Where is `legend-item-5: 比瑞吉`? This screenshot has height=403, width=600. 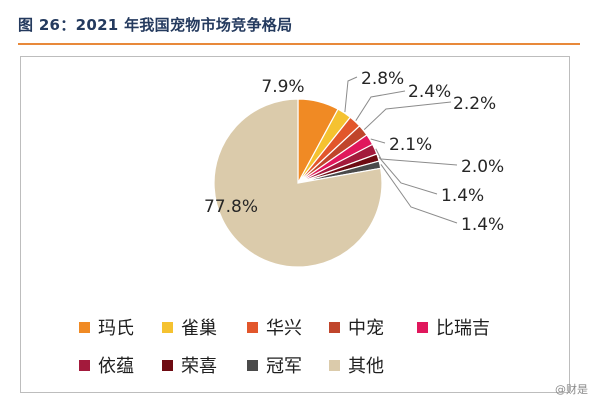
legend-item-5: 比瑞吉 is located at coordinates (453, 327).